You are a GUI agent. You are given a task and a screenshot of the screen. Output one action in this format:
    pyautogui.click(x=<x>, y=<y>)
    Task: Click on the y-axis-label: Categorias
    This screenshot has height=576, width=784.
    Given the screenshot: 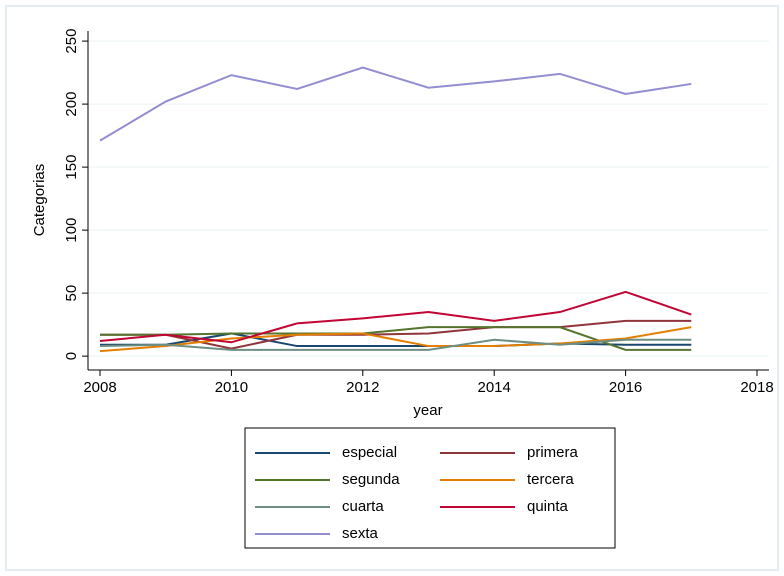 What is the action you would take?
    pyautogui.click(x=39, y=200)
    